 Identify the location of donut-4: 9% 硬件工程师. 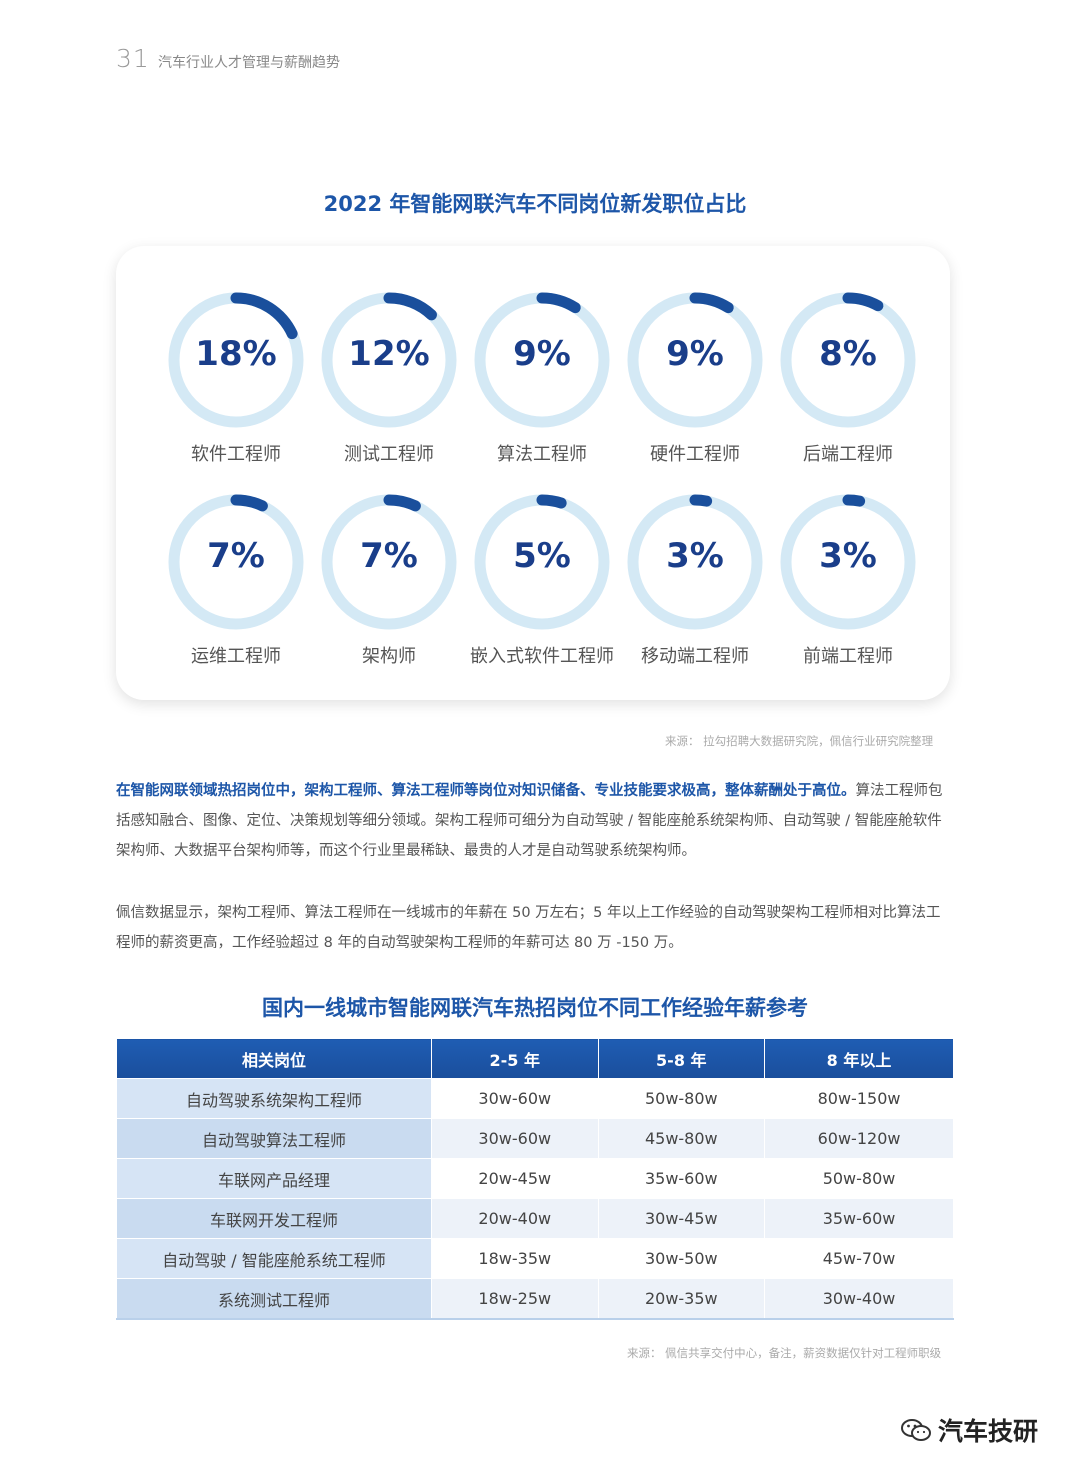
(700, 385).